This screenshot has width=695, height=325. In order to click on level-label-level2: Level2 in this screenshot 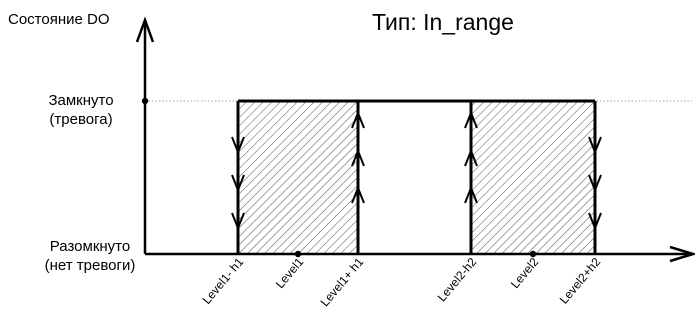, I will do `click(525, 273)`.